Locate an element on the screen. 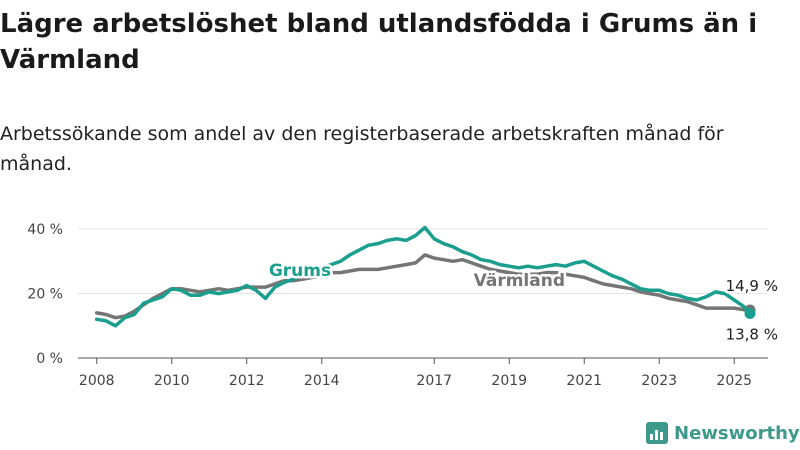  gridlines is located at coordinates (423, 261).